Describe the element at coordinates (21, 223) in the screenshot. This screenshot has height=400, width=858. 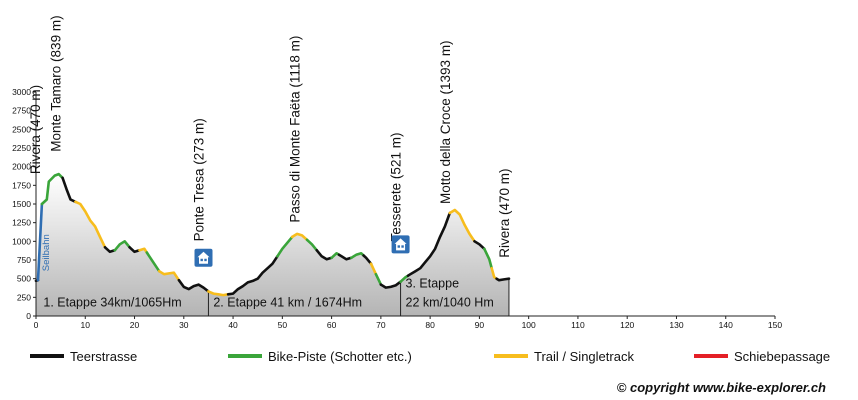
I see `y-tick-label: 1250` at that location.